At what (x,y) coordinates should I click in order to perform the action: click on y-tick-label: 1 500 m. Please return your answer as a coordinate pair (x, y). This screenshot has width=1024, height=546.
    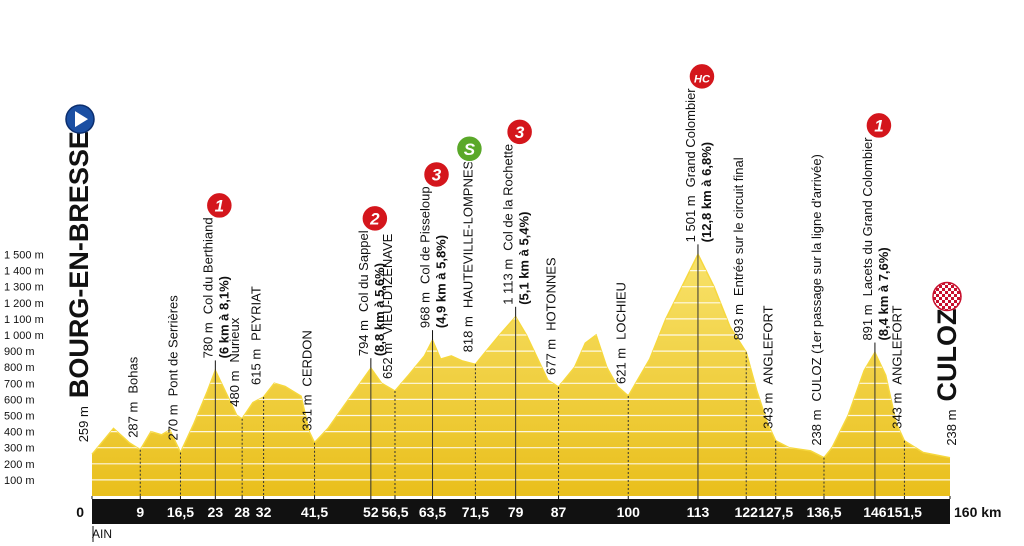
    Looking at the image, I should click on (24, 256).